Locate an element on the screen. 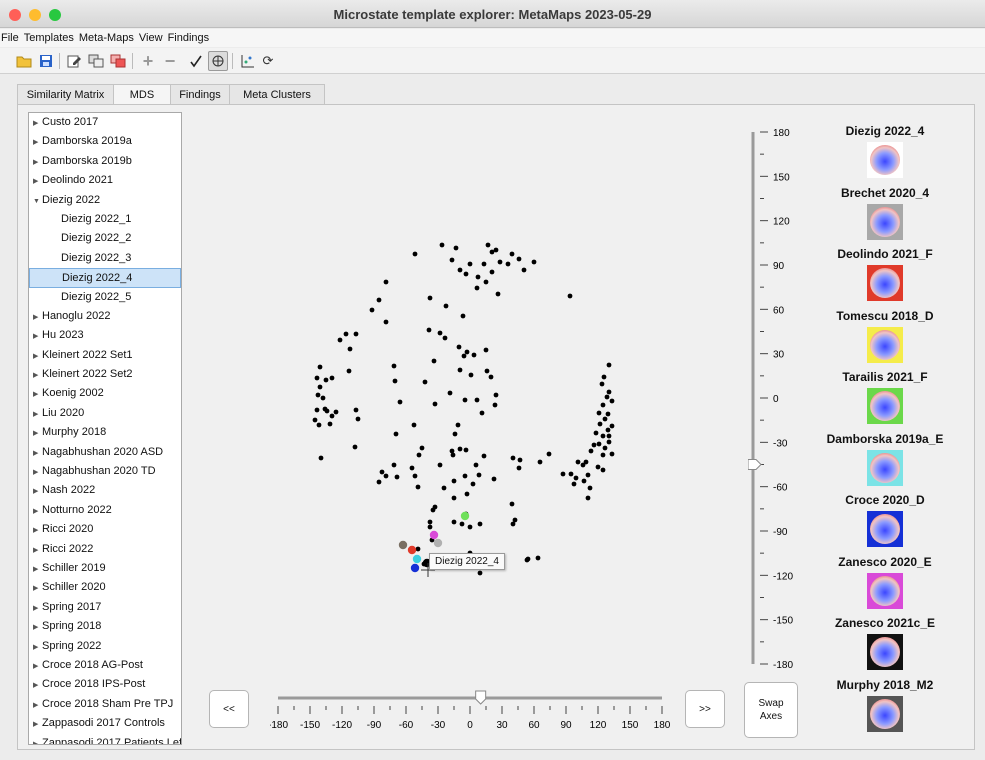  remove-icon: − is located at coordinates (170, 60).